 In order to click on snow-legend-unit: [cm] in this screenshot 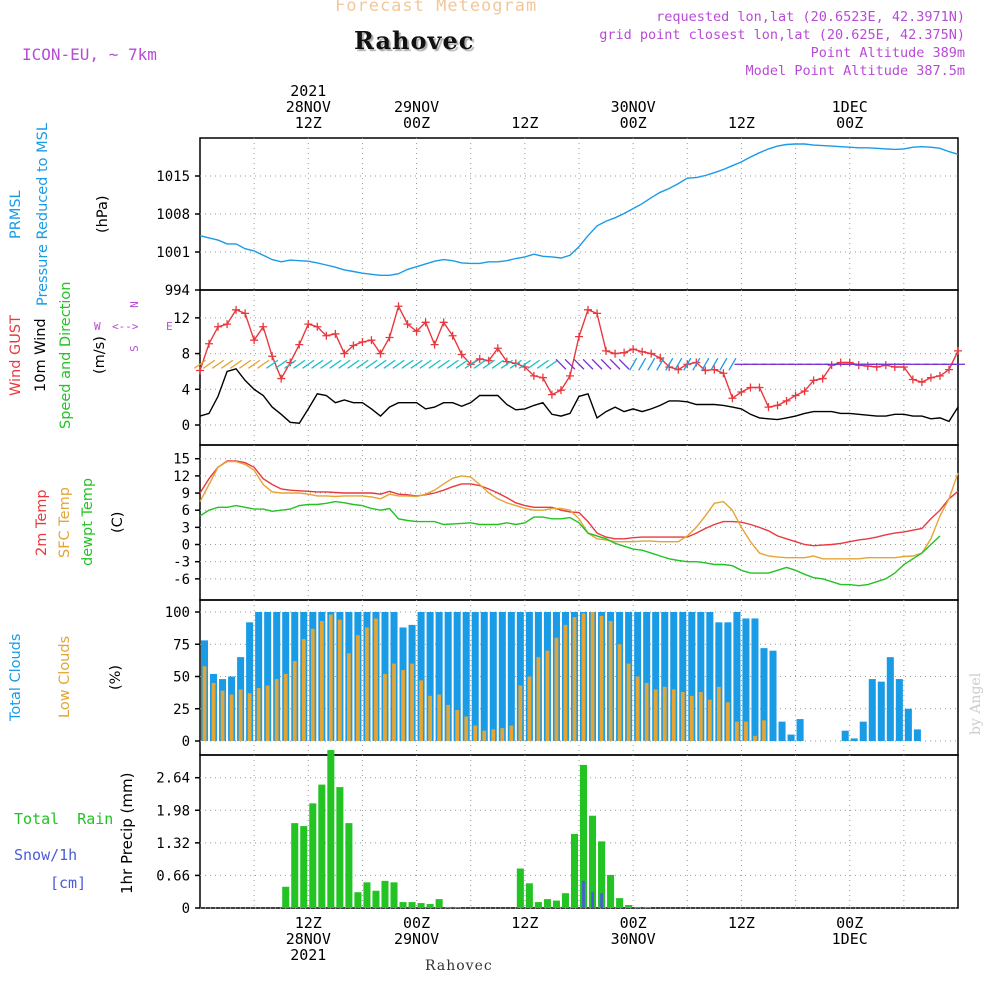, I will do `click(68, 883)`.